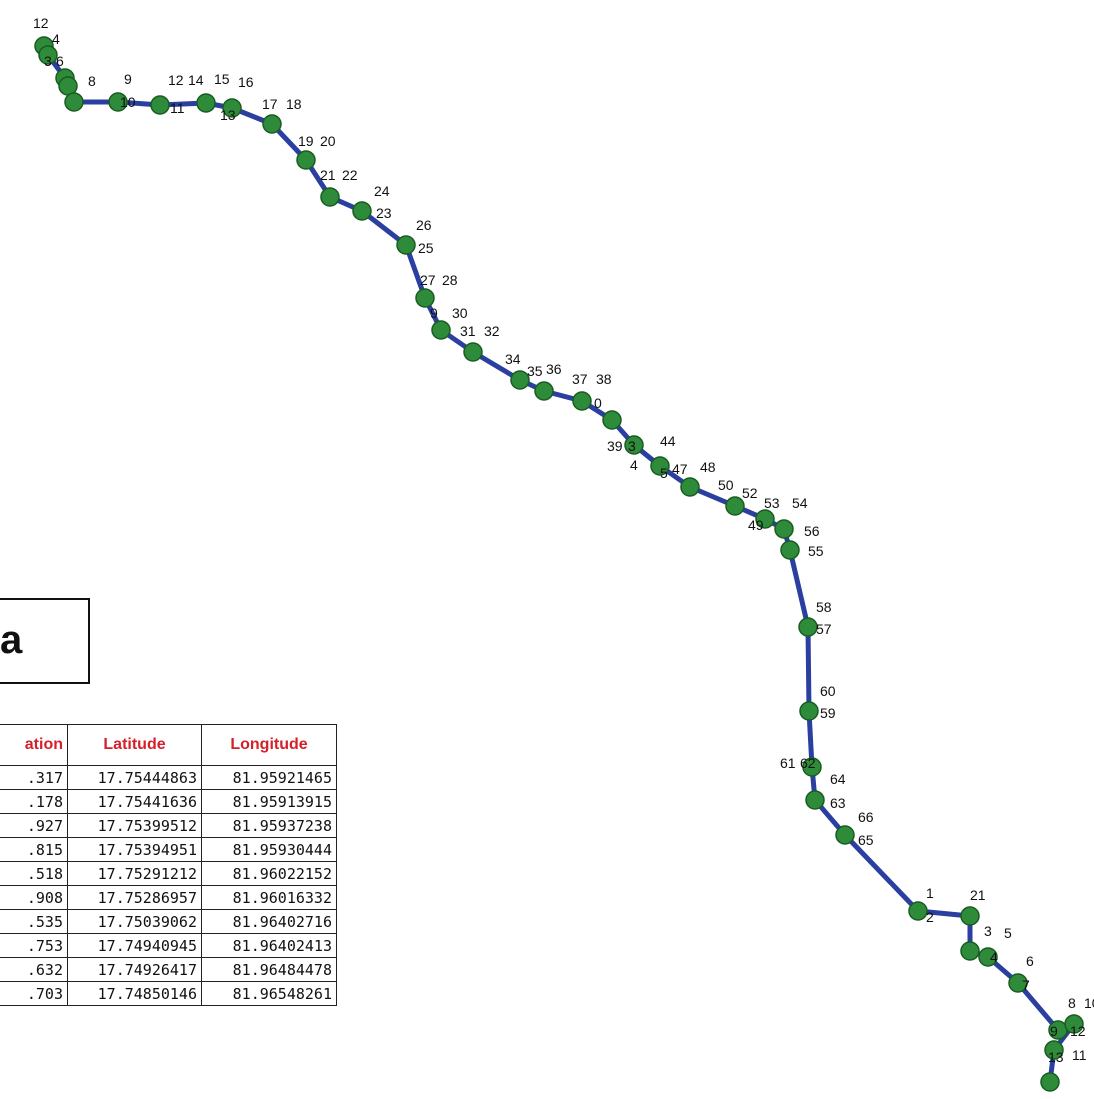 Image resolution: width=1094 pixels, height=1099 pixels. Describe the element at coordinates (772, 503) in the screenshot. I see `route-node-label: 53` at that location.